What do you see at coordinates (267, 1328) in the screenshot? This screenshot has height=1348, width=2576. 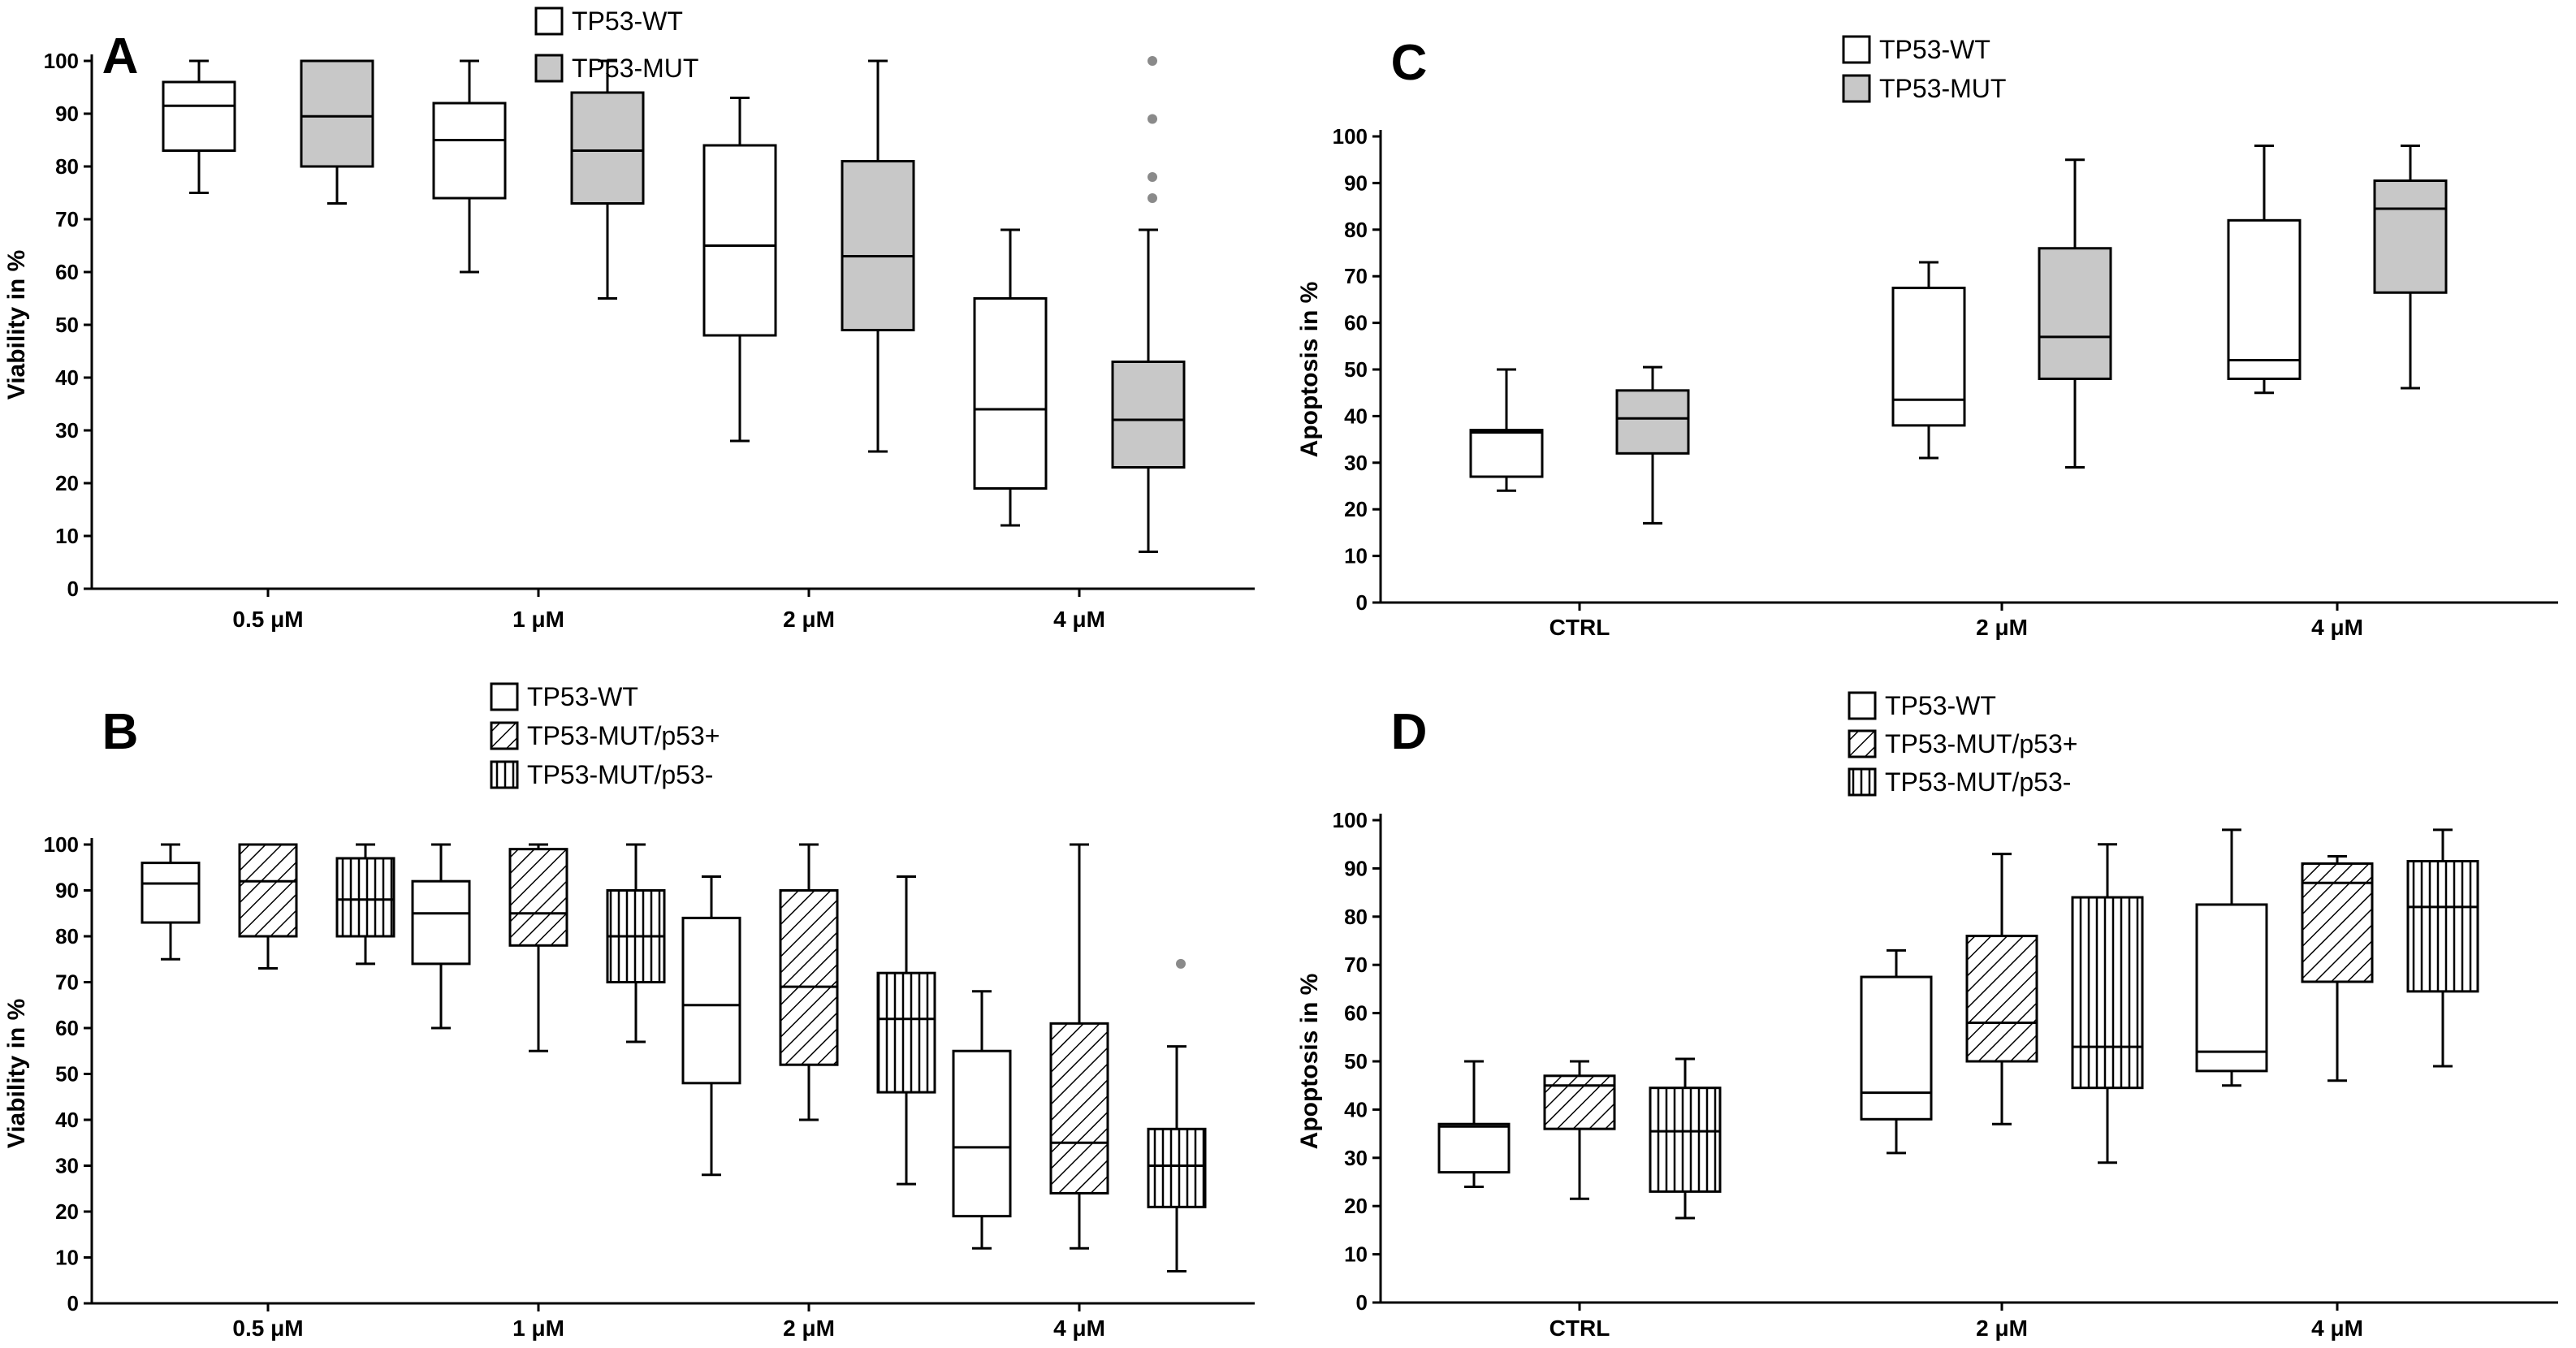 I see `x-tick-label: 0.5 μM` at bounding box center [267, 1328].